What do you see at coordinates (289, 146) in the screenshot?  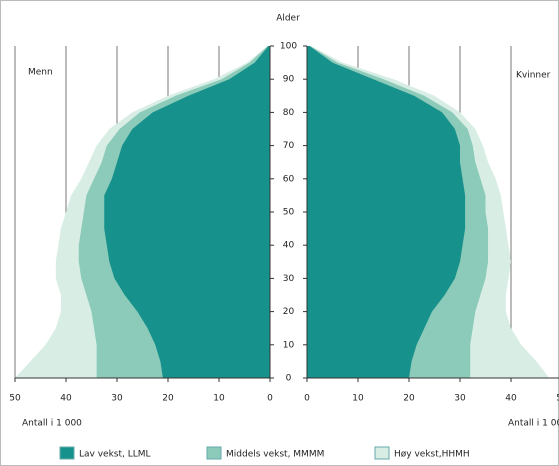 I see `y-tick-label: 70` at bounding box center [289, 146].